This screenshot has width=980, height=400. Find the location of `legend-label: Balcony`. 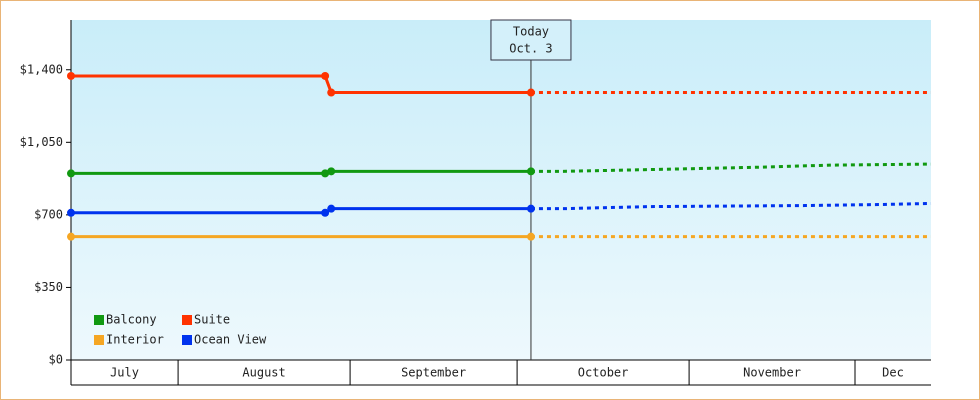

legend-label: Balcony is located at coordinates (131, 320).